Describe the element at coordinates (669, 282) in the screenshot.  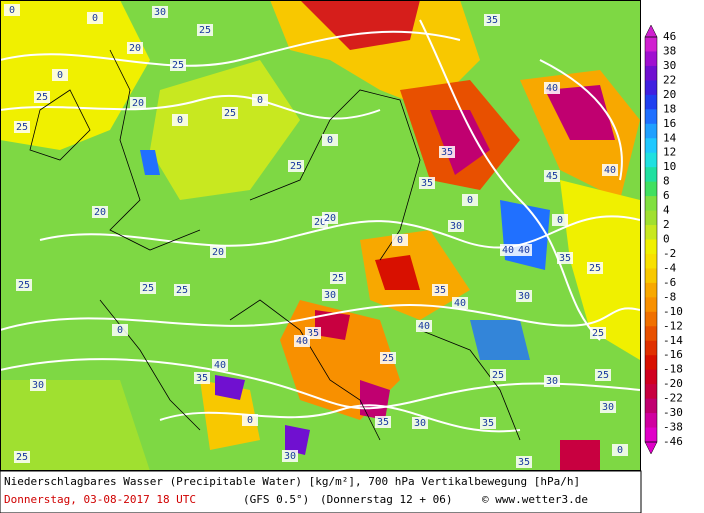
I see `colorbar-label: -6` at that location.